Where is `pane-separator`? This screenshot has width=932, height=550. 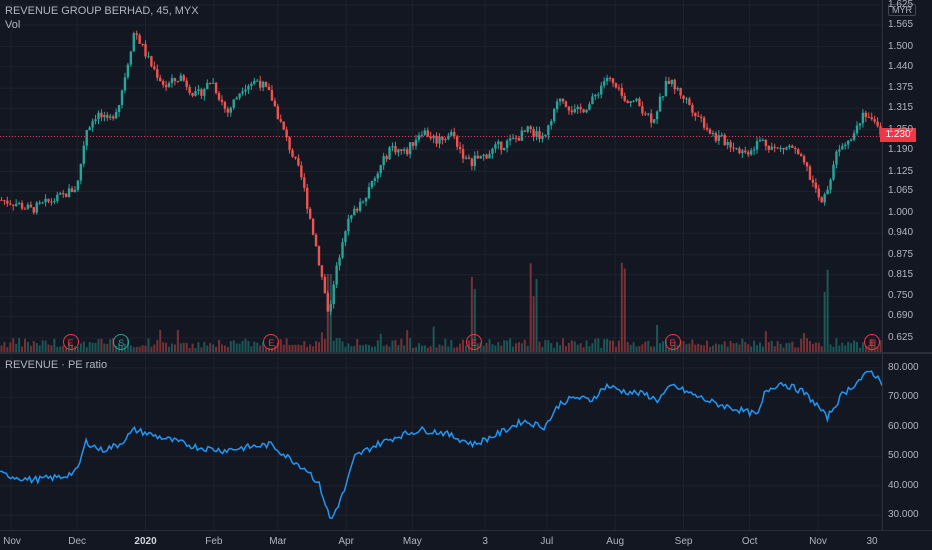 pane-separator is located at coordinates (466, 353).